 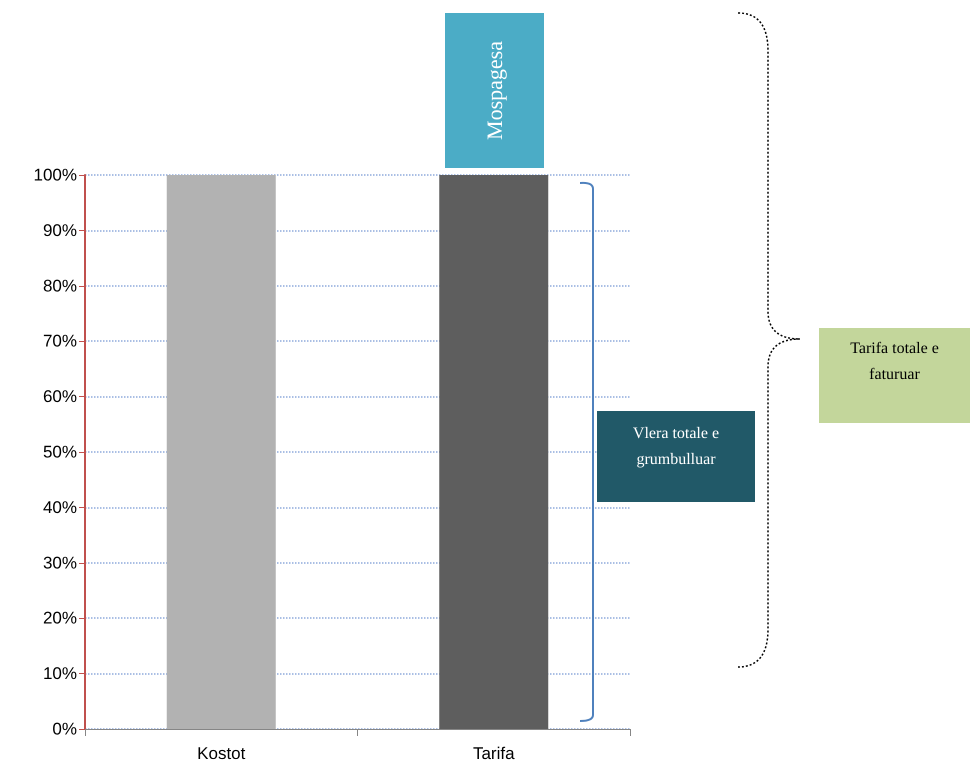 What do you see at coordinates (59, 562) in the screenshot?
I see `y-tick-label: 30%` at bounding box center [59, 562].